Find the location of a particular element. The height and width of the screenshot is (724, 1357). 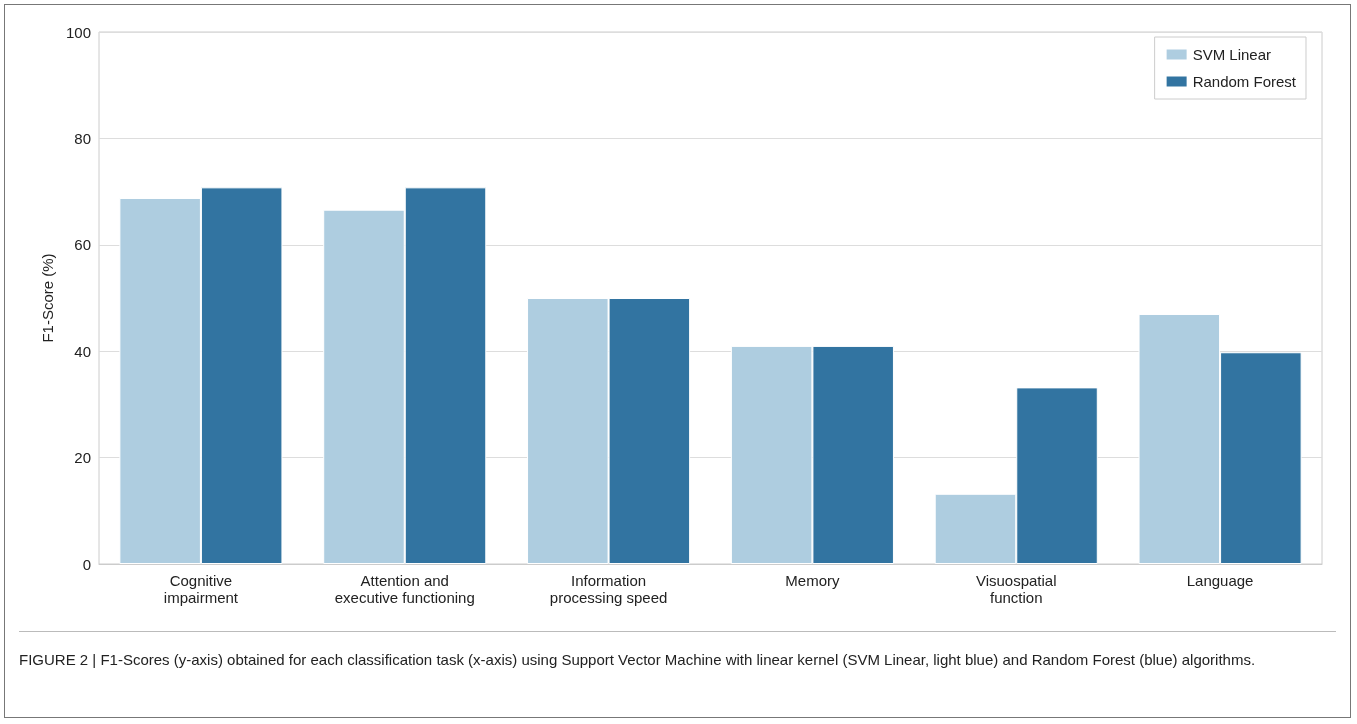

x-tick-label: Language is located at coordinates (1220, 580).